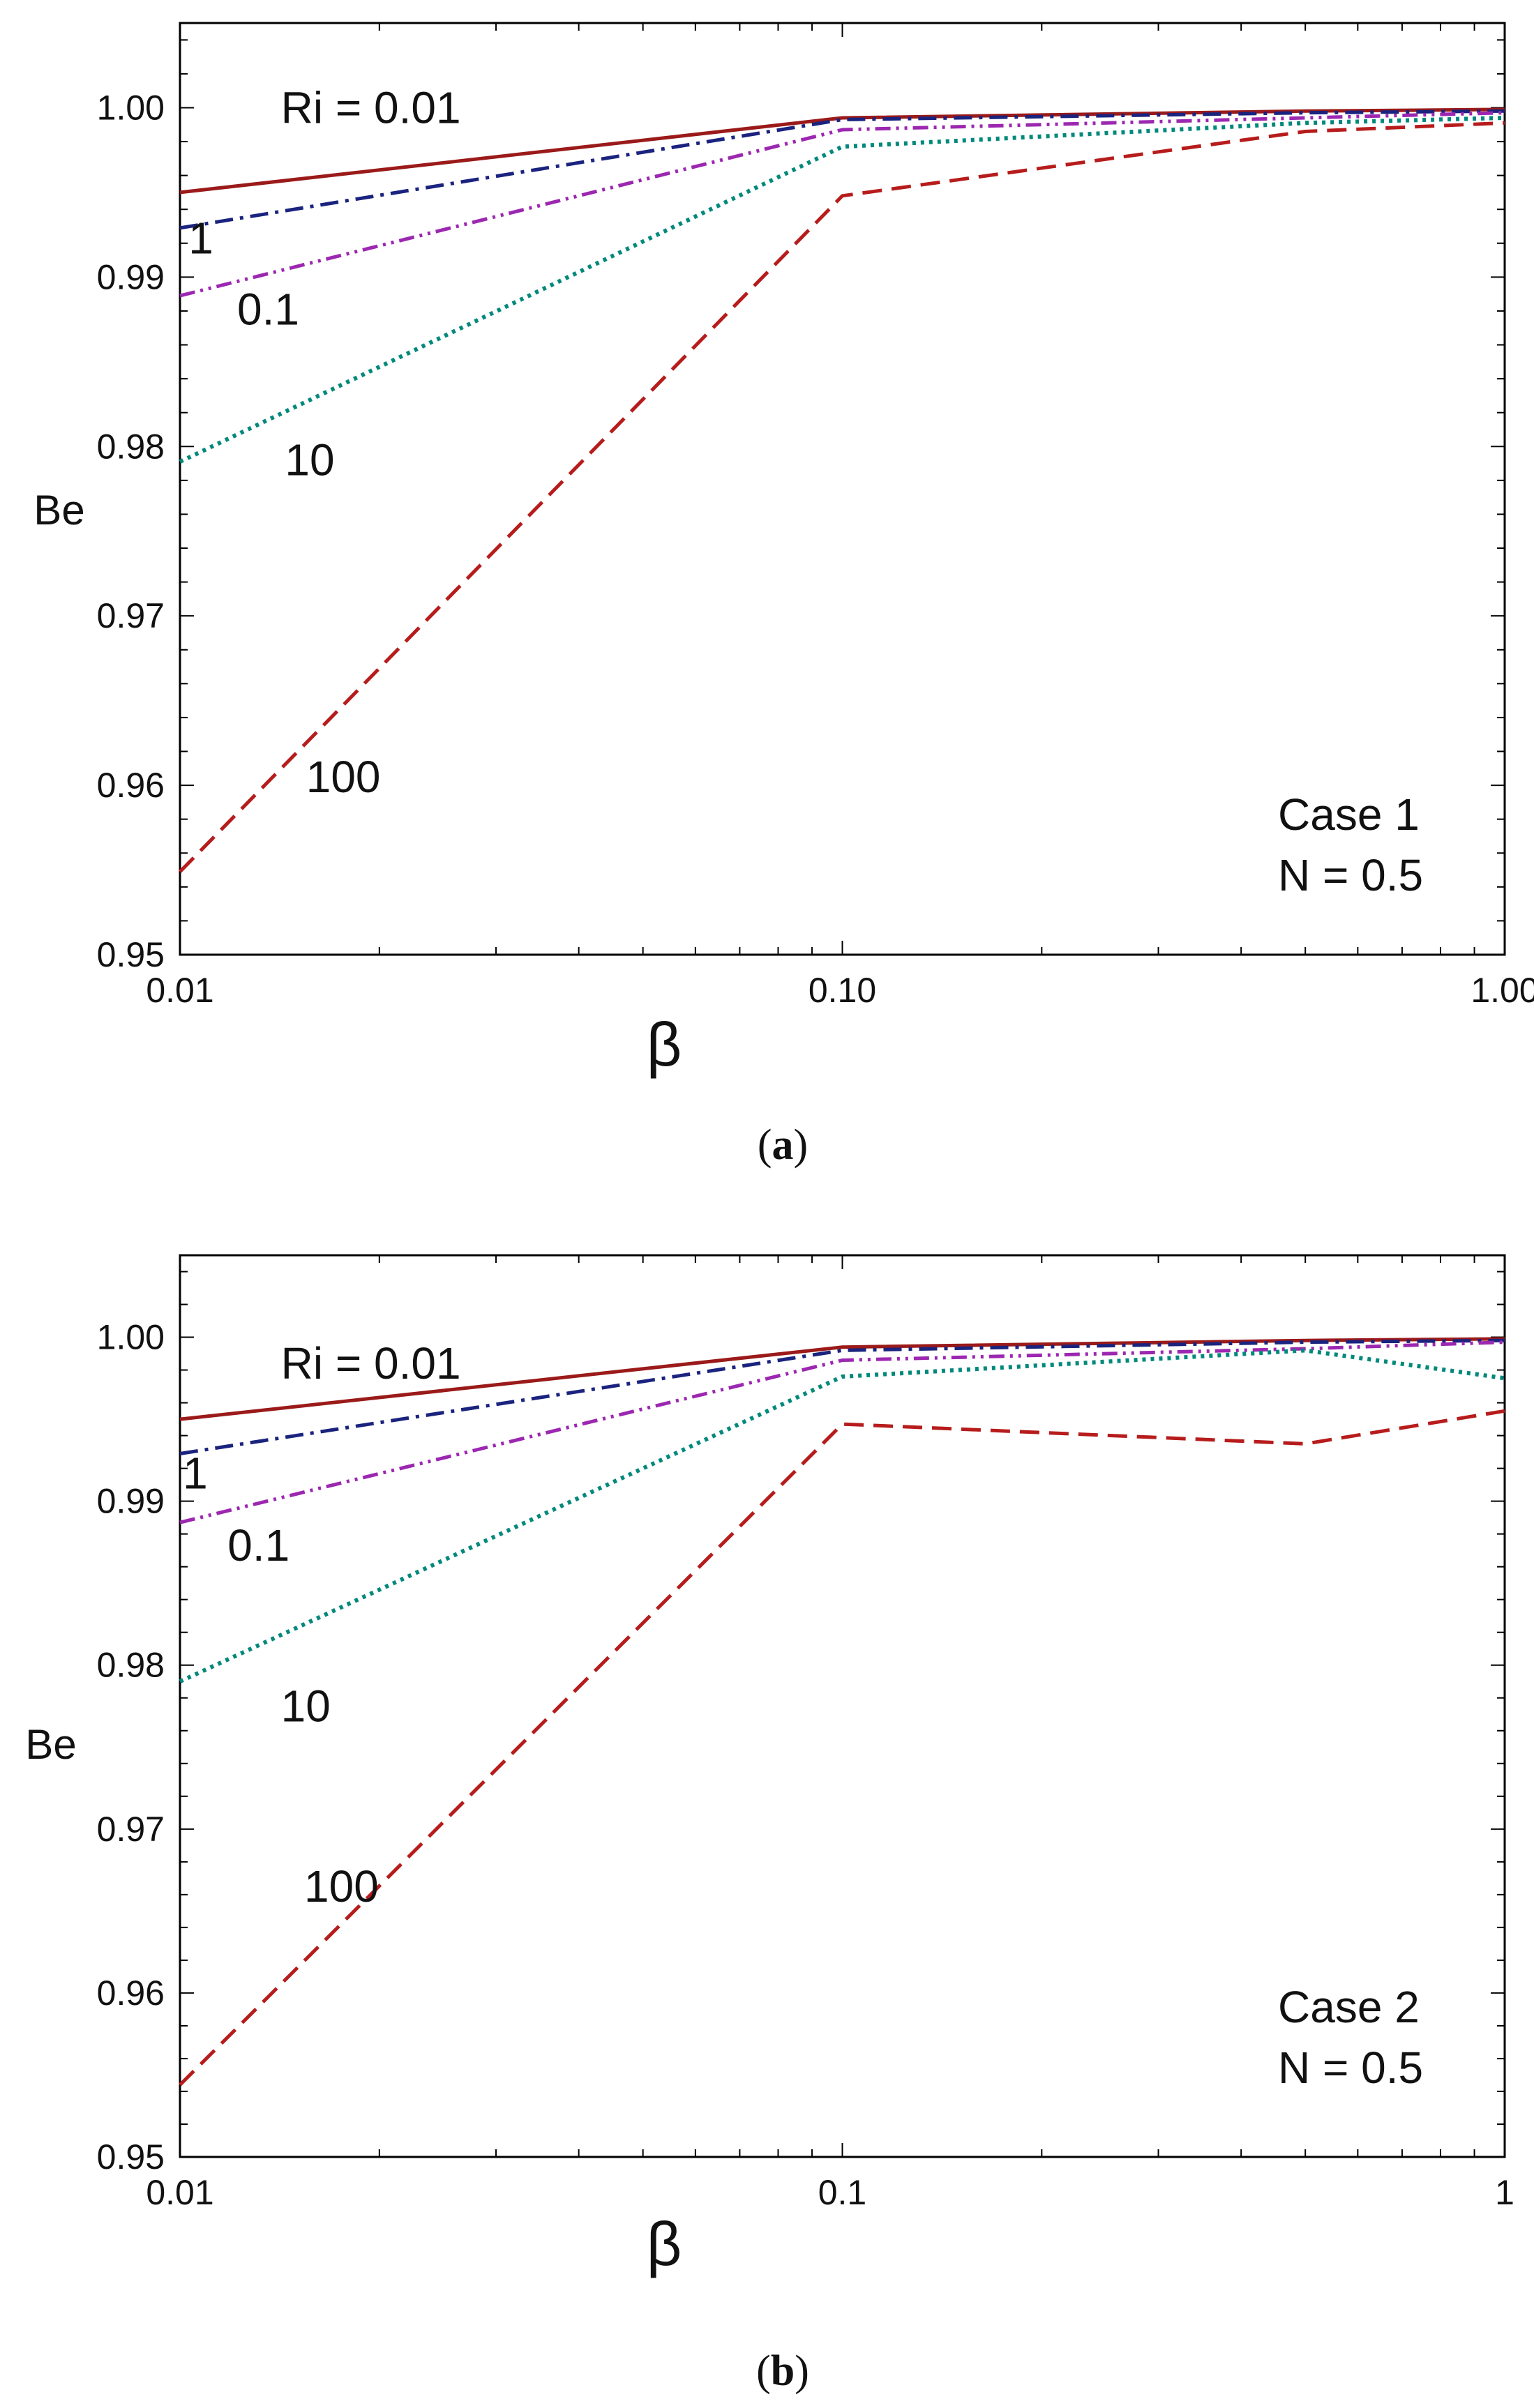 The width and height of the screenshot is (1534, 2408). Describe the element at coordinates (1349, 2007) in the screenshot. I see `annotation-case: Case 2` at that location.